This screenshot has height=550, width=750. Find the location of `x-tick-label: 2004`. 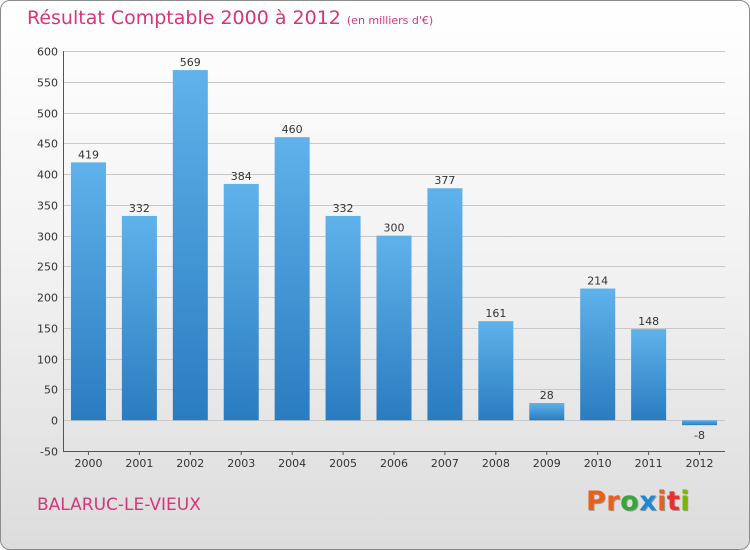

x-tick-label: 2004 is located at coordinates (292, 463).